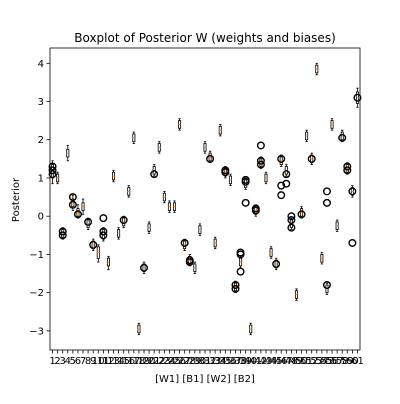 The height and width of the screenshot is (404, 400). What do you see at coordinates (347, 361) in the screenshot?
I see `x-tick-label: 59` at bounding box center [347, 361].